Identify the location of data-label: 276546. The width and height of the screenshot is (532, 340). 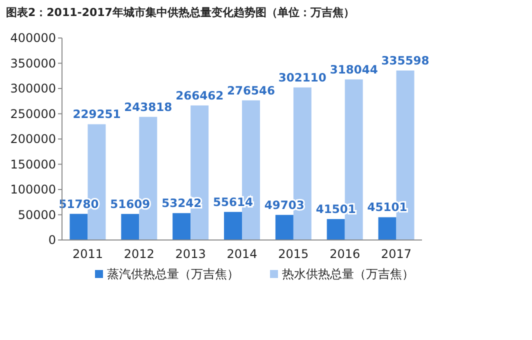
(251, 90).